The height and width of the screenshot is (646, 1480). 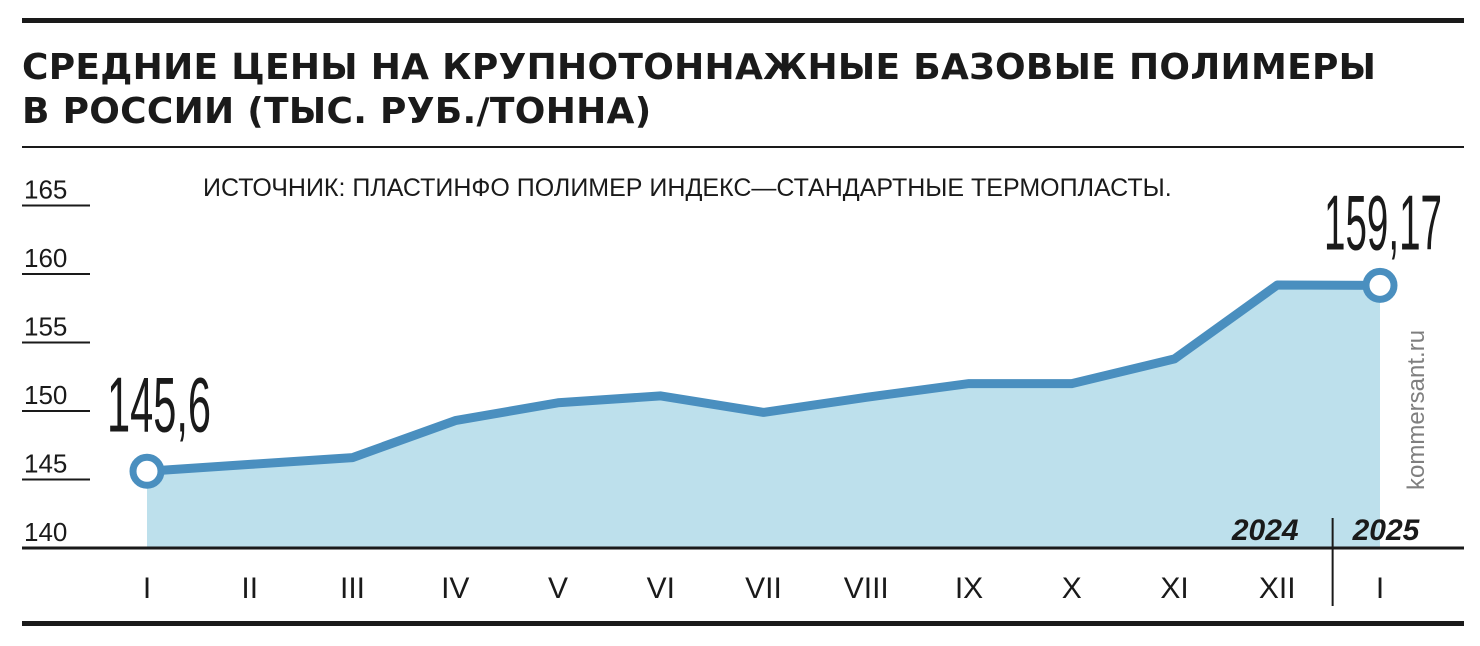 I want to click on x-category-label: V, so click(x=558, y=588).